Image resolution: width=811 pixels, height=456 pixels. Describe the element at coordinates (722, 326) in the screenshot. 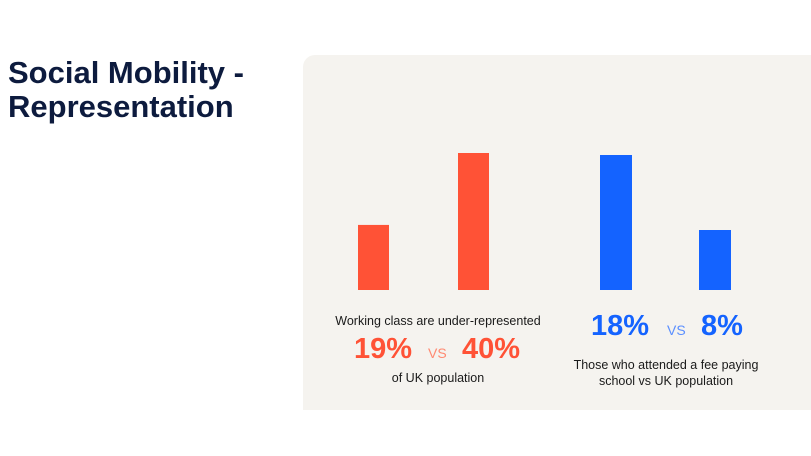

I see `fee-paying-value-2: 8%` at that location.